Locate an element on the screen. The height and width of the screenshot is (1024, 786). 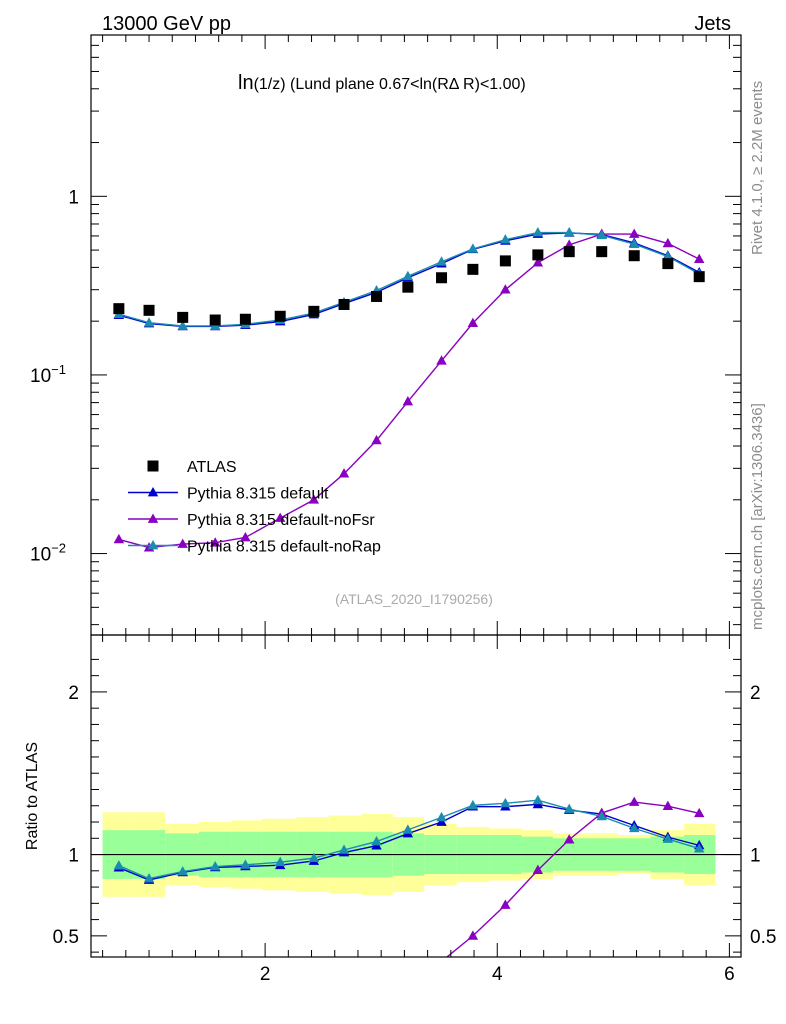
x-tick-label: 4 is located at coordinates (497, 974).